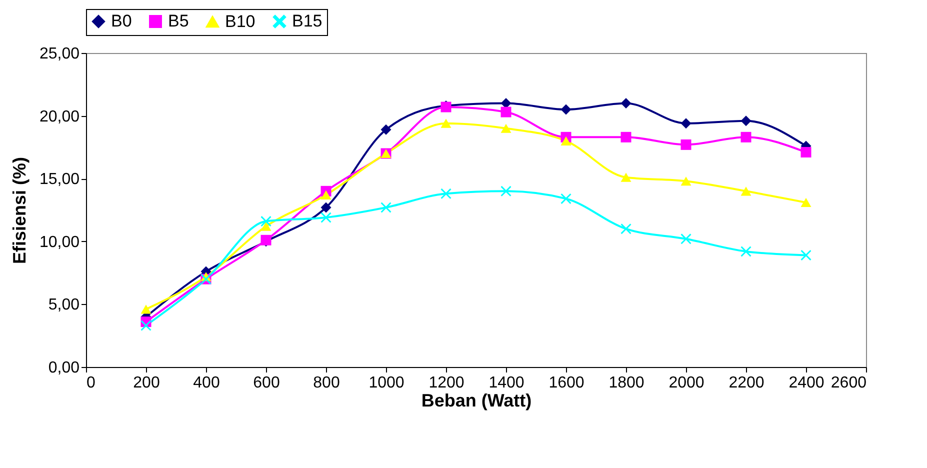 The height and width of the screenshot is (468, 927). I want to click on x-tick-label: 0, so click(91, 383).